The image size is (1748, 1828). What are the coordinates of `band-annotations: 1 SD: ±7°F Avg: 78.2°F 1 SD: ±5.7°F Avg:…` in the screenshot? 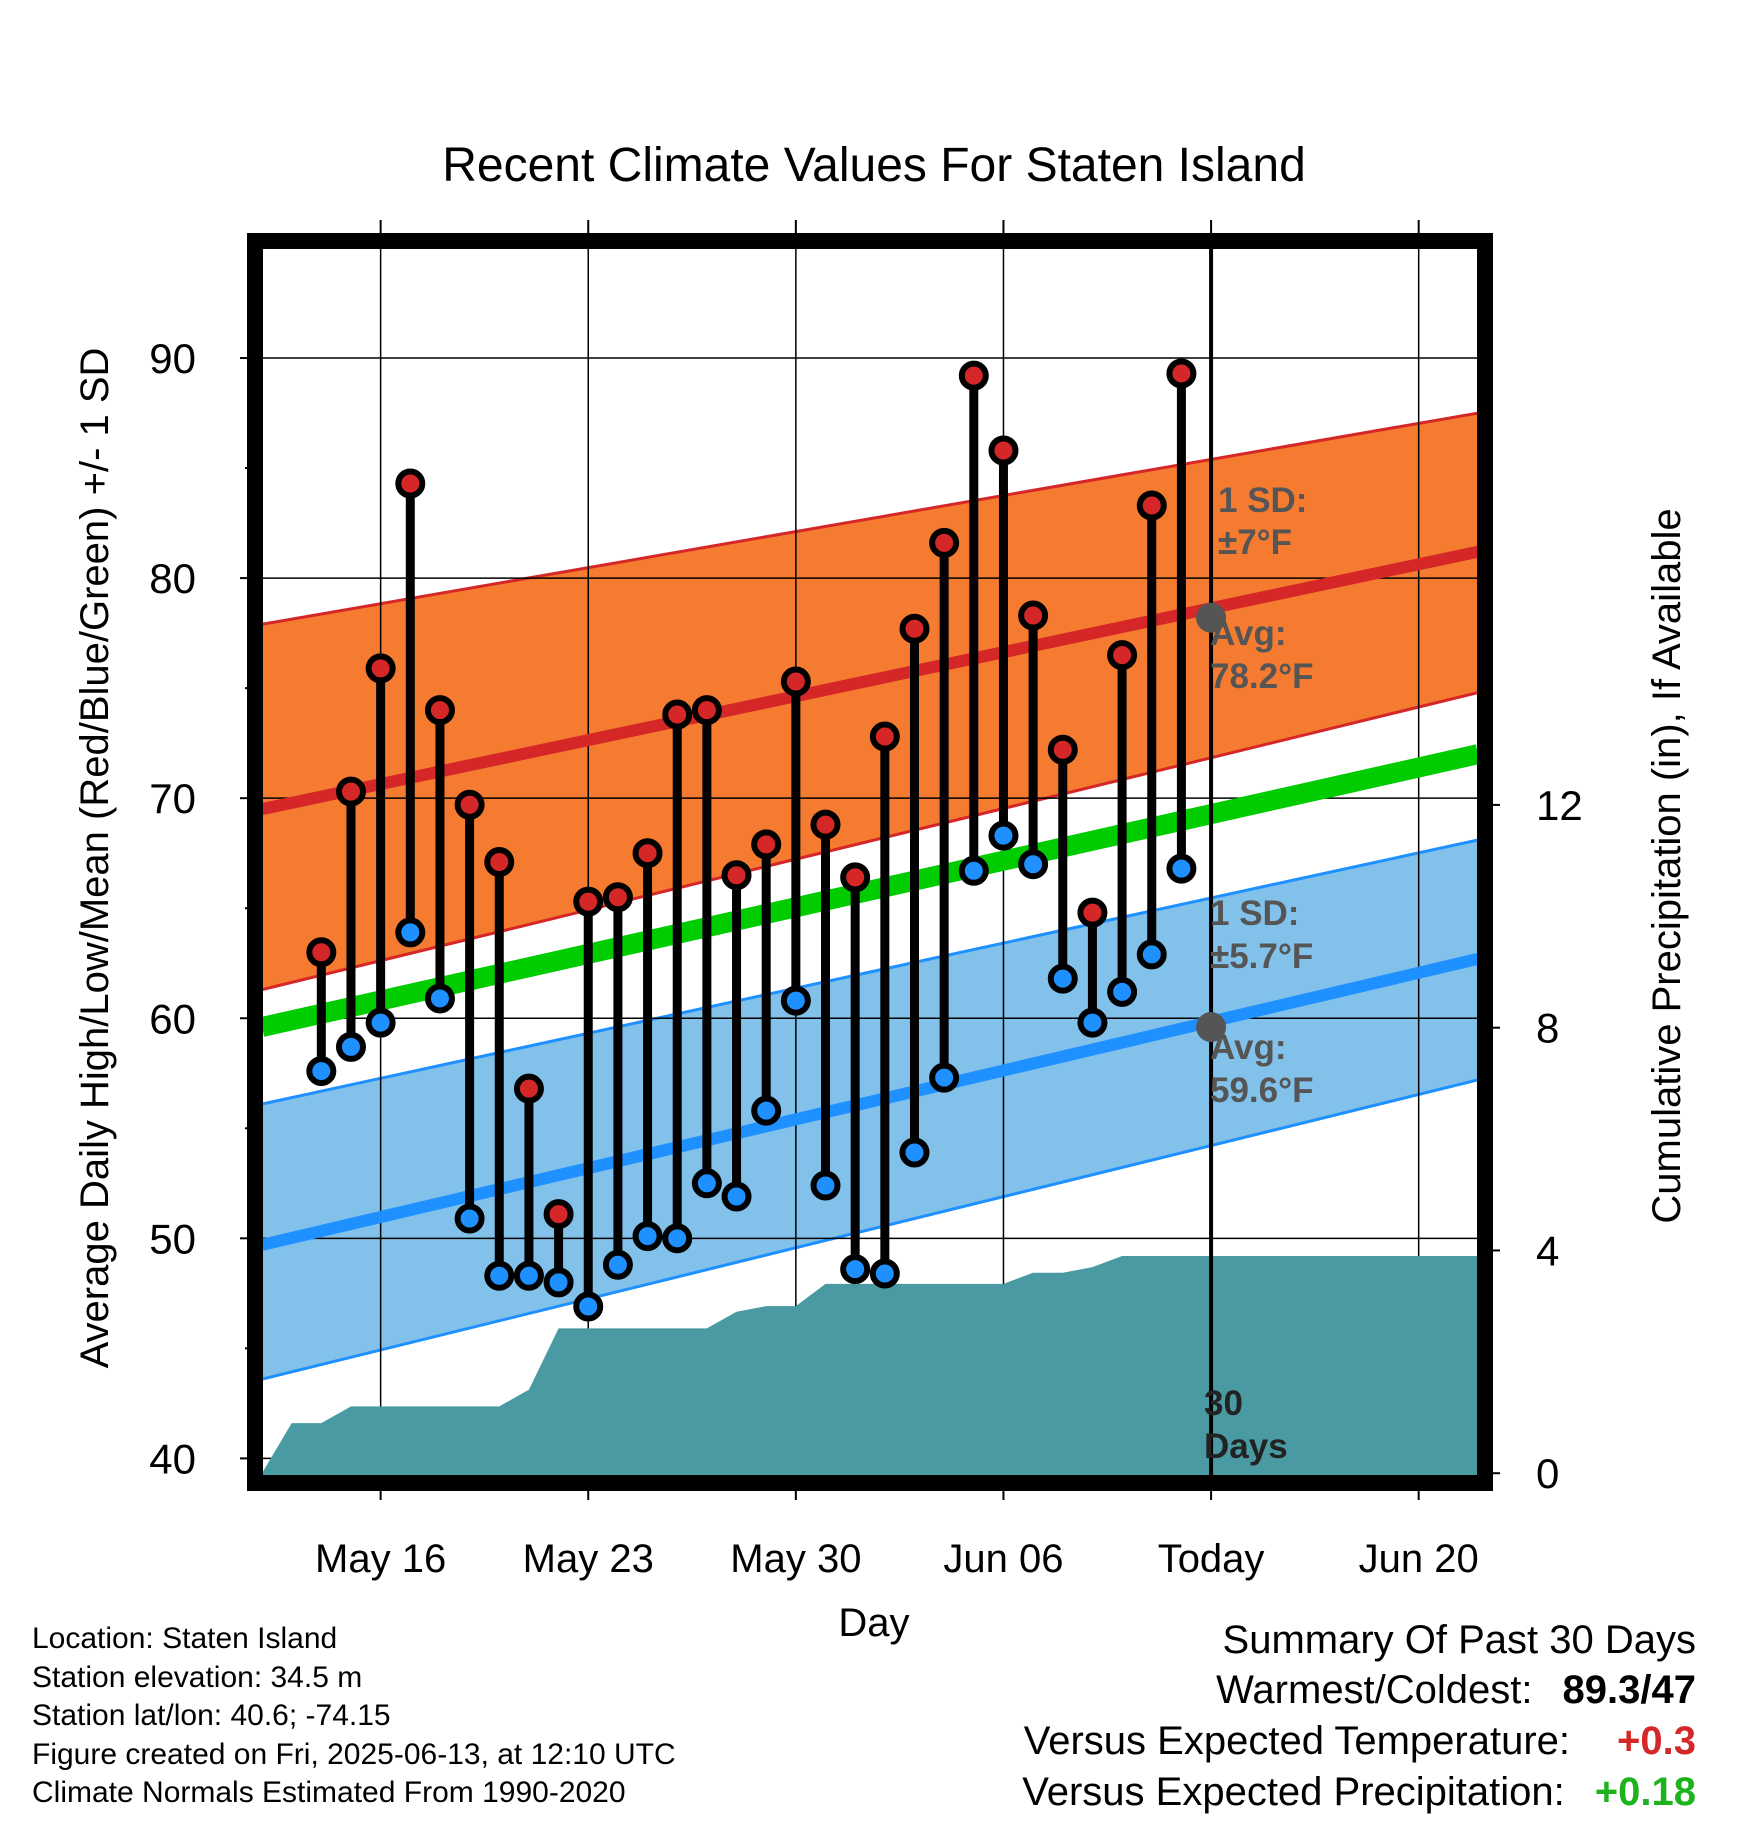 It's located at (1259, 973).